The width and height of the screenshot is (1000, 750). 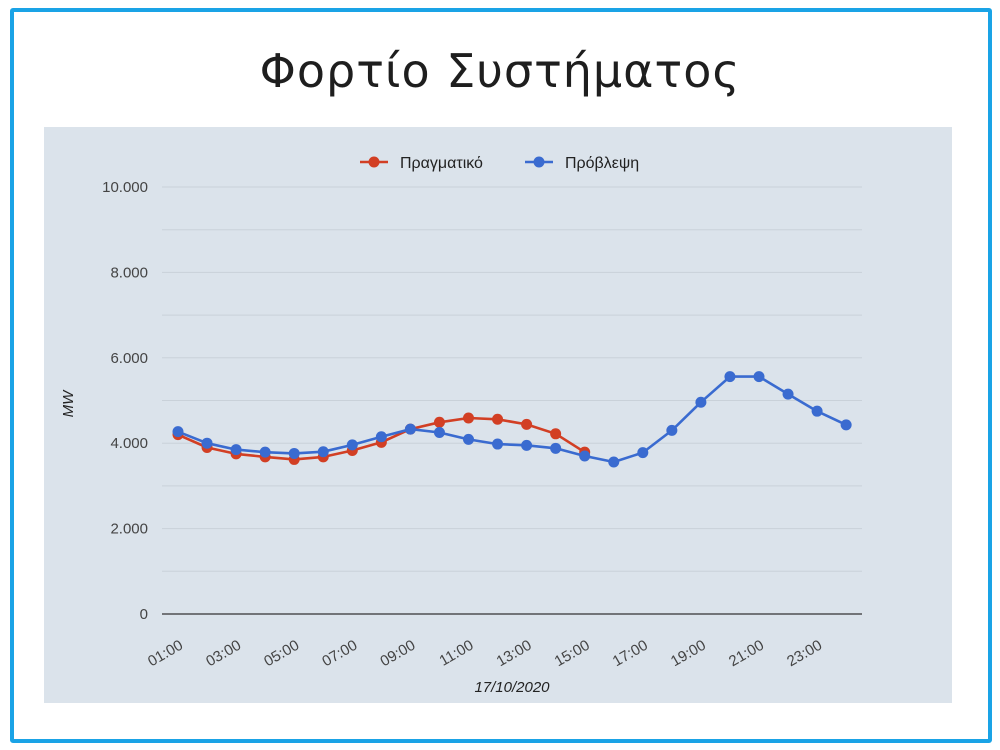 What do you see at coordinates (397, 653) in the screenshot?
I see `x-tick-label: 09:00` at bounding box center [397, 653].